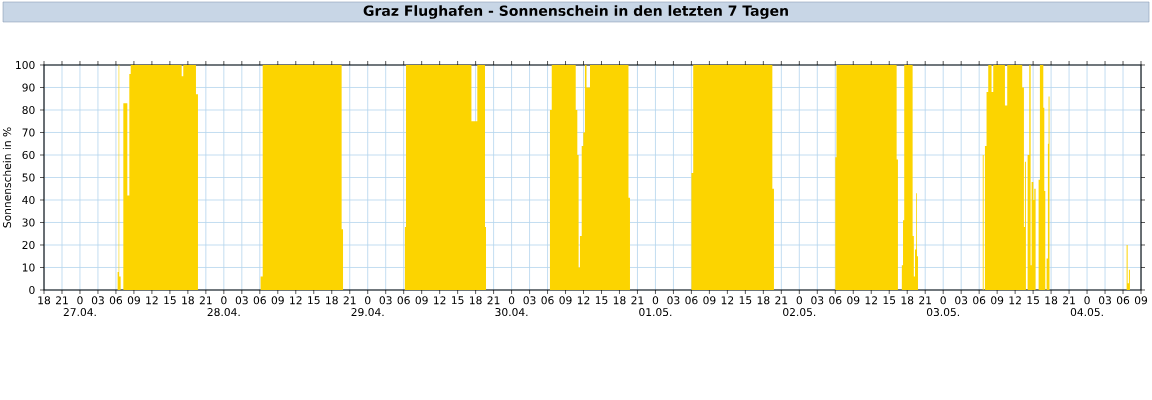  I want to click on y-axis-title: Sonnenschein in %, so click(7, 177).